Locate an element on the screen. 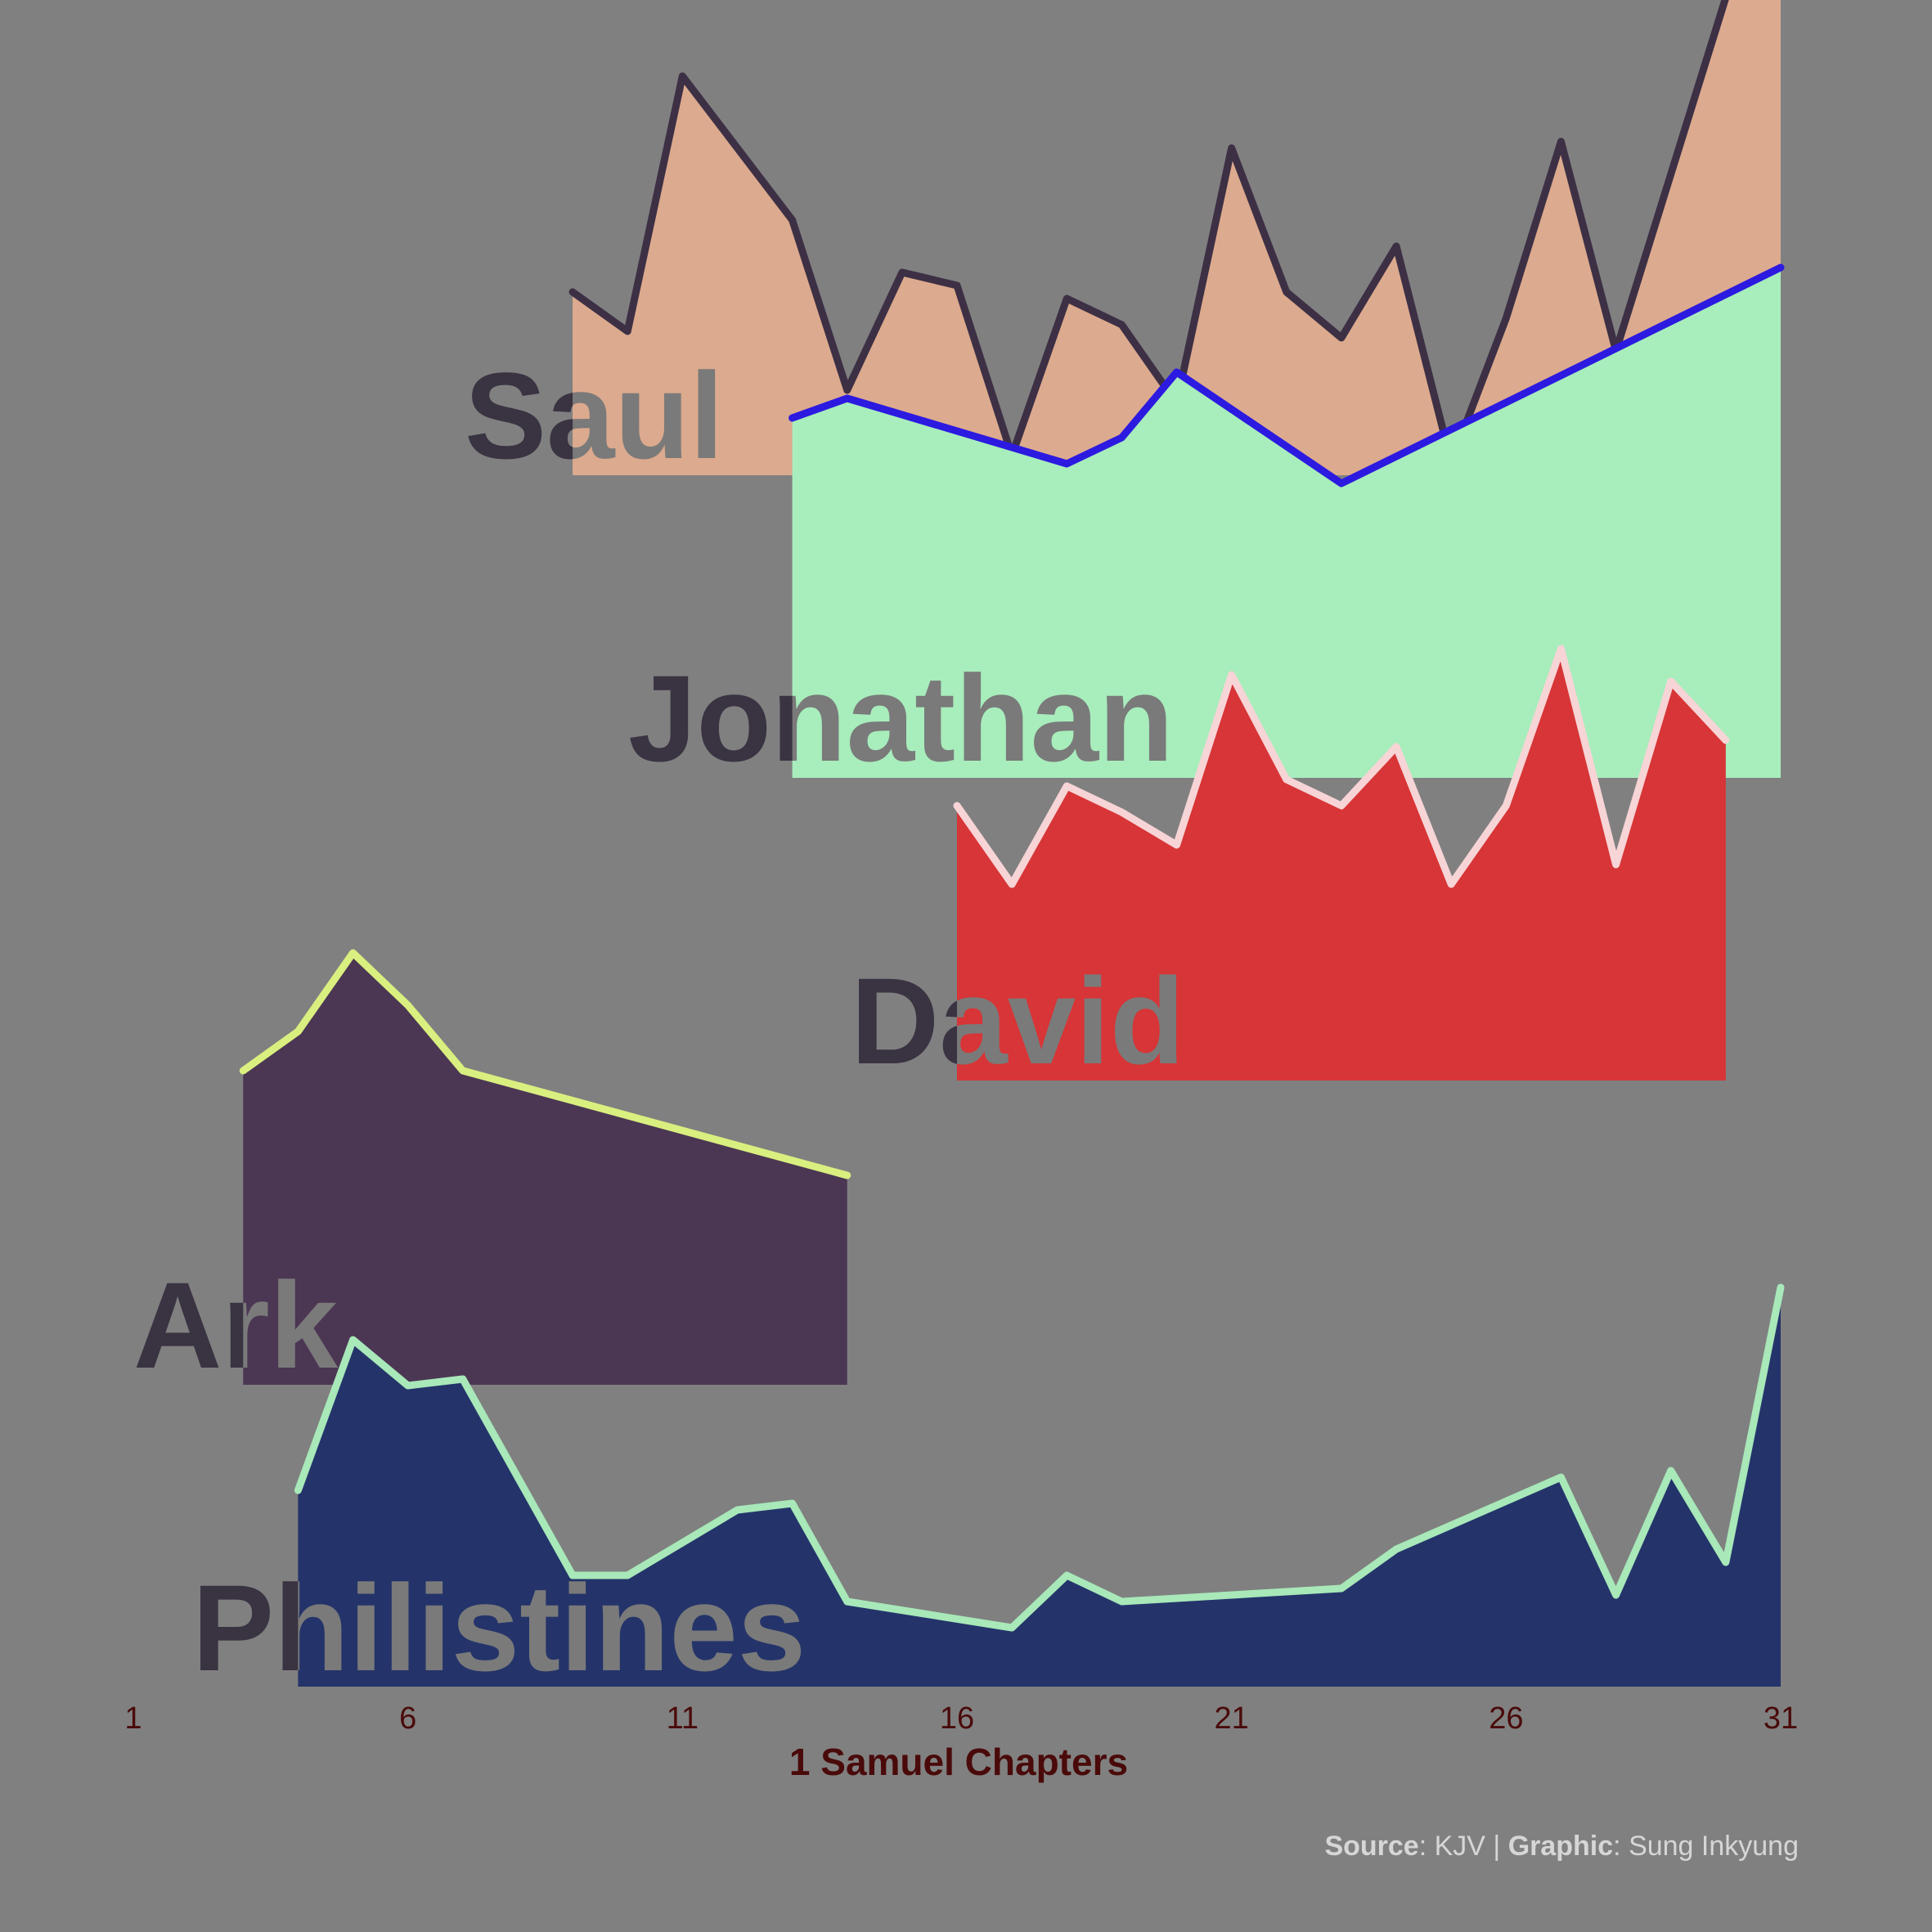 This screenshot has height=1932, width=1932. series-label-saul: Saul is located at coordinates (595, 416).